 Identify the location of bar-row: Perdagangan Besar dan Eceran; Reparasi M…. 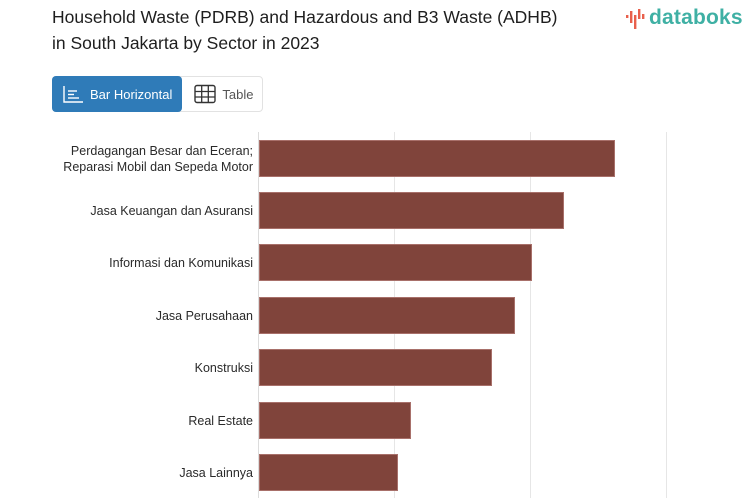
(376, 158).